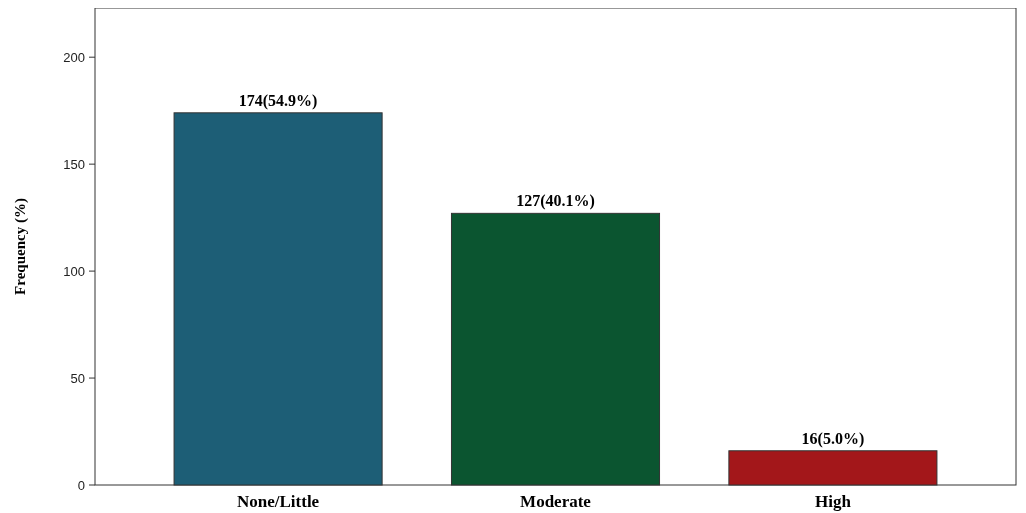 The width and height of the screenshot is (1026, 513). I want to click on y-tick-label: 200, so click(74, 57).